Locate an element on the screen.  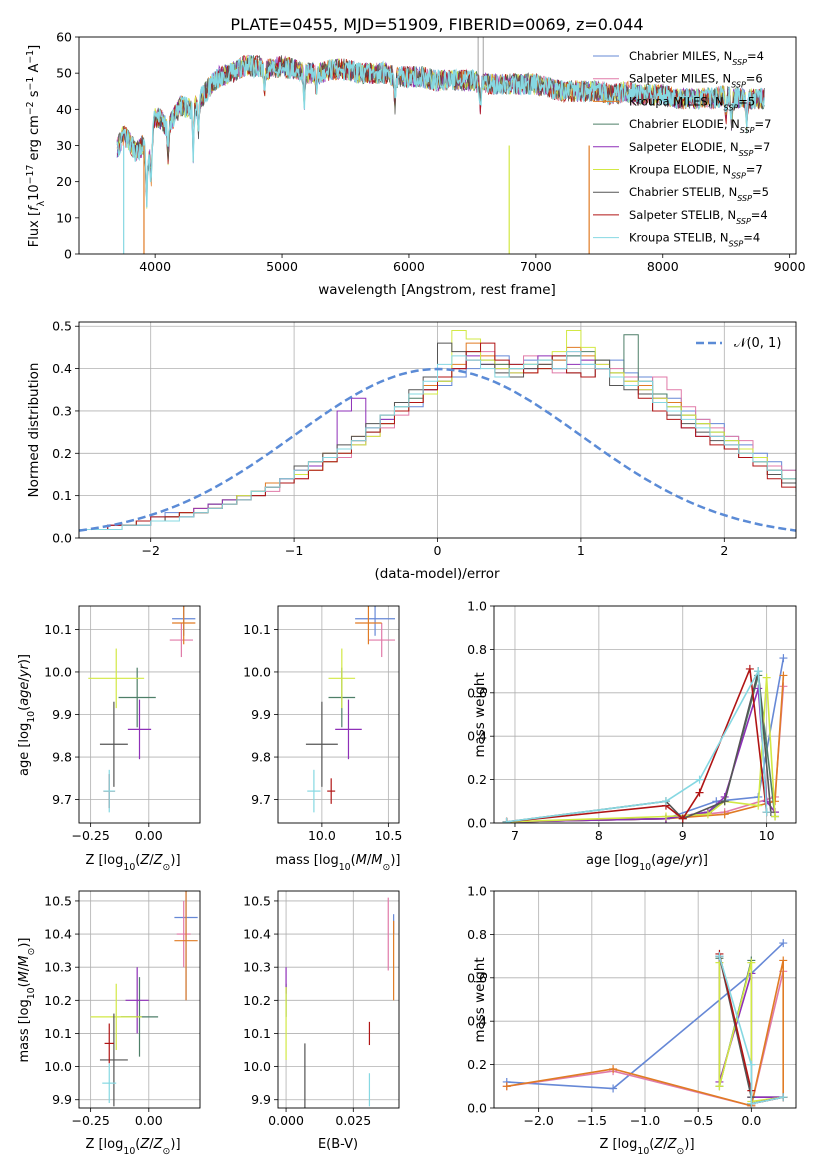
weight-vs-age-axes: 7 8 9 10 0.0 0.2 0.4 0.6 0.8 1.0 is located at coordinates (632, 721).